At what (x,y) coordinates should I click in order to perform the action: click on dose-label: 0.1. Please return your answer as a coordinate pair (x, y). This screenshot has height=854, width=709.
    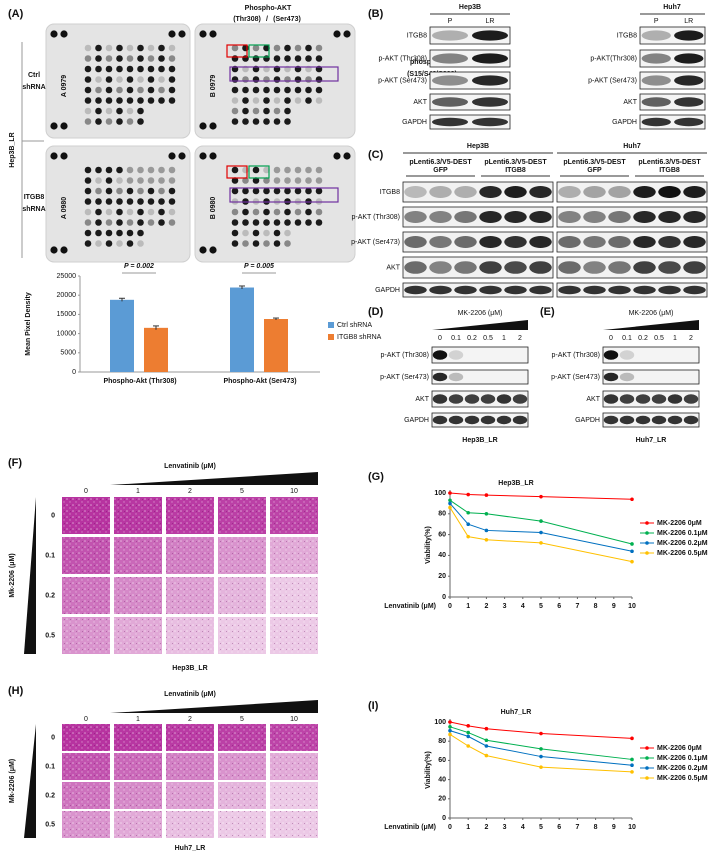
    Looking at the image, I should click on (627, 338).